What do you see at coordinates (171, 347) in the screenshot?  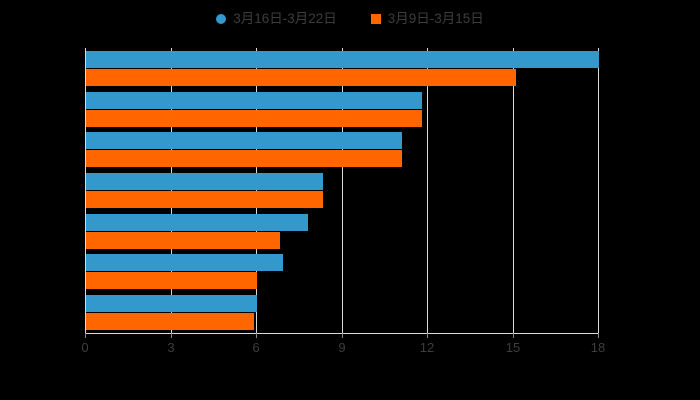 I see `x-tick-label: 3` at bounding box center [171, 347].